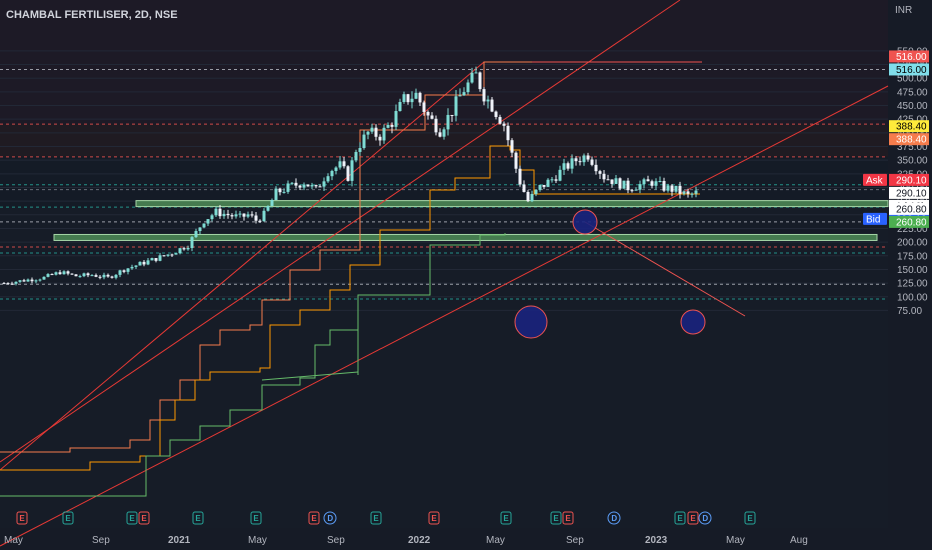  I want to click on price-tag-label-bg, so click(875, 179).